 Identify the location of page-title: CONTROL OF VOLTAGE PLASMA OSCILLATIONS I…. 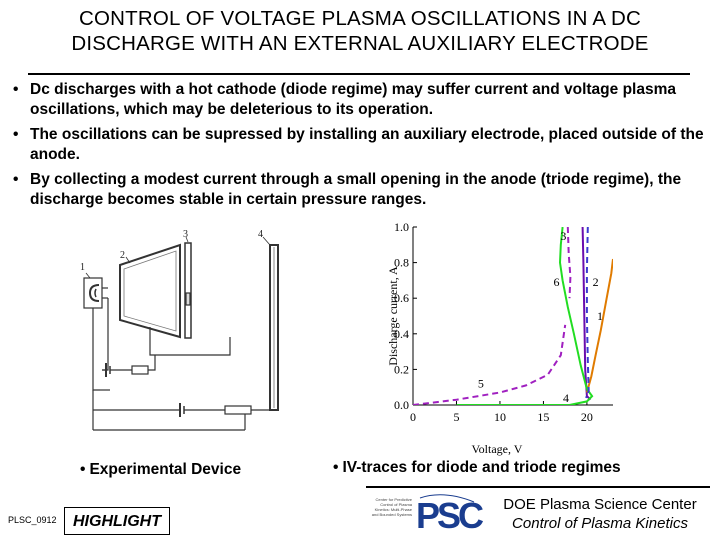
(360, 31).